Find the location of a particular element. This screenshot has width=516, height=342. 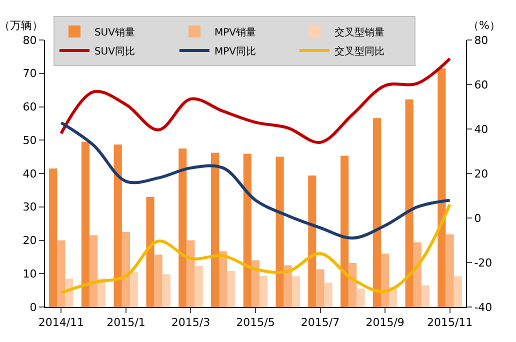

y-tick-label: 0 is located at coordinates (33, 307).